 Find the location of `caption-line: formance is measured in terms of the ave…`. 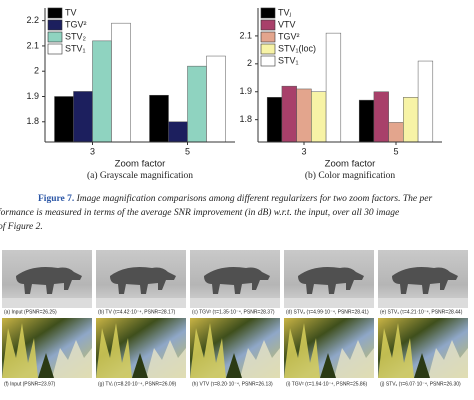

caption-line: formance is measured in terms of the ave… is located at coordinates (199, 212).